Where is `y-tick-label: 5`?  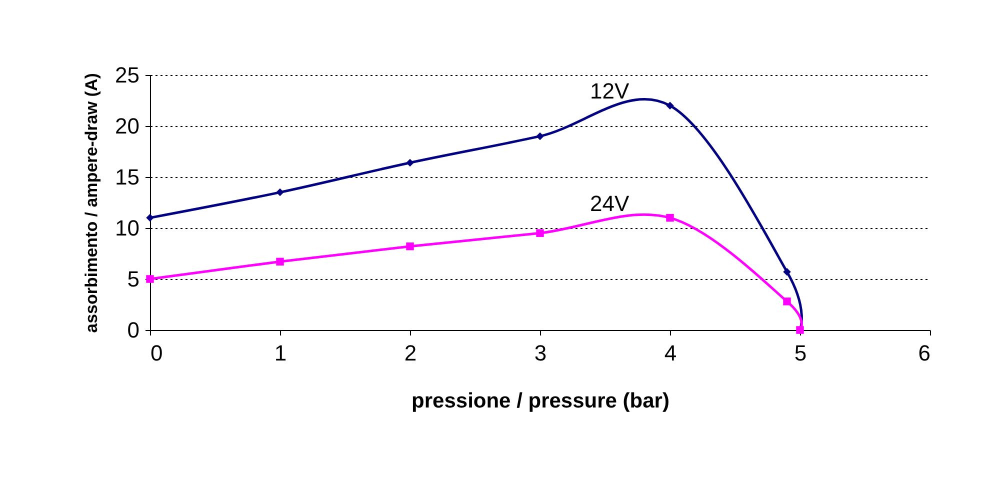
y-tick-label: 5 is located at coordinates (133, 279).